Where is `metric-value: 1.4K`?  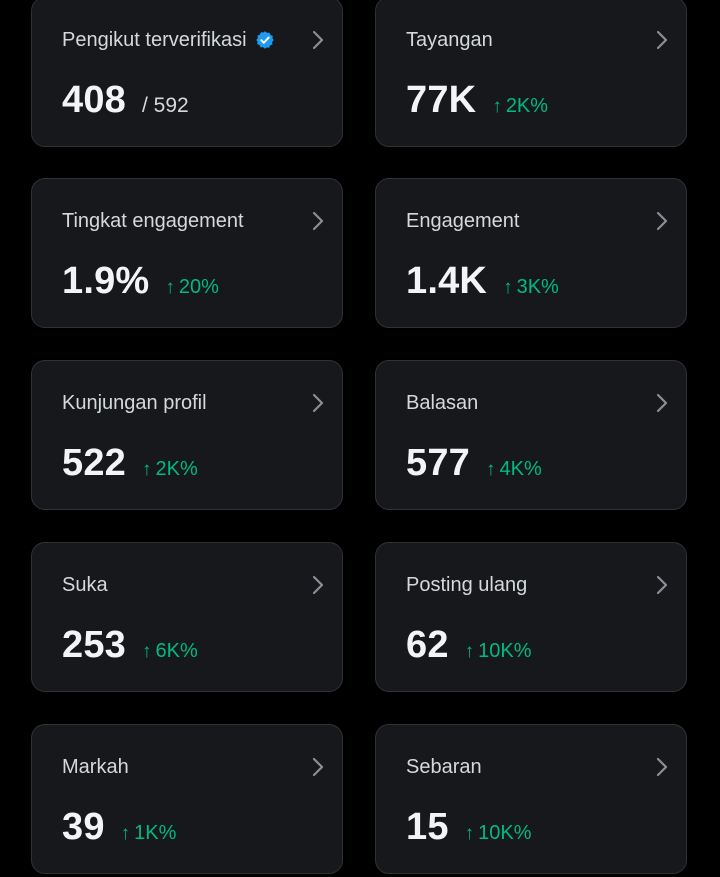
metric-value: 1.4K is located at coordinates (447, 281).